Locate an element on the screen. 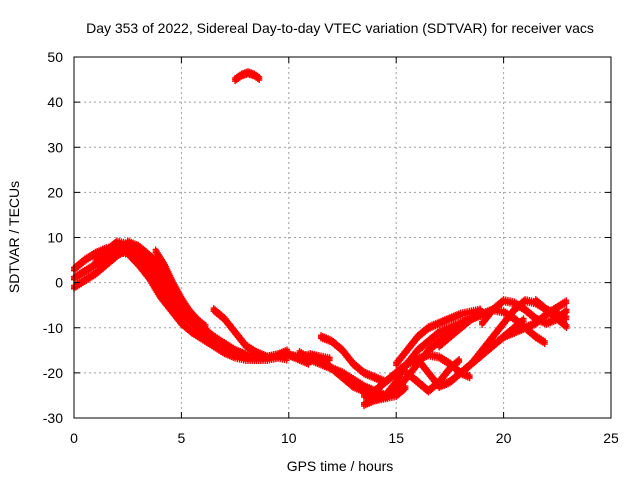 Image resolution: width=640 pixels, height=480 pixels. series-track-v is located at coordinates (247, 76).